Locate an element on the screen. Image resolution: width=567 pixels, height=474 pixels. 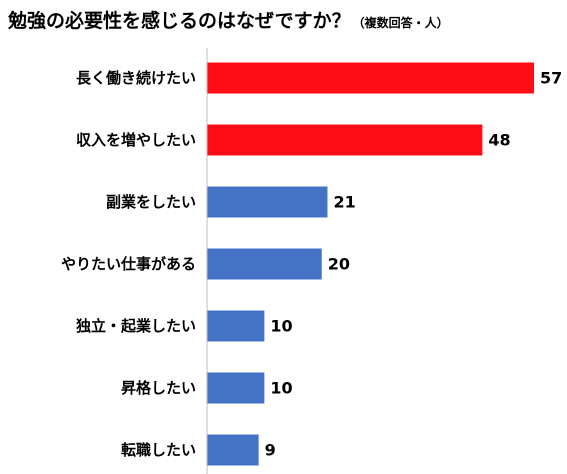
category-label: 昇格したい is located at coordinates (158, 388).